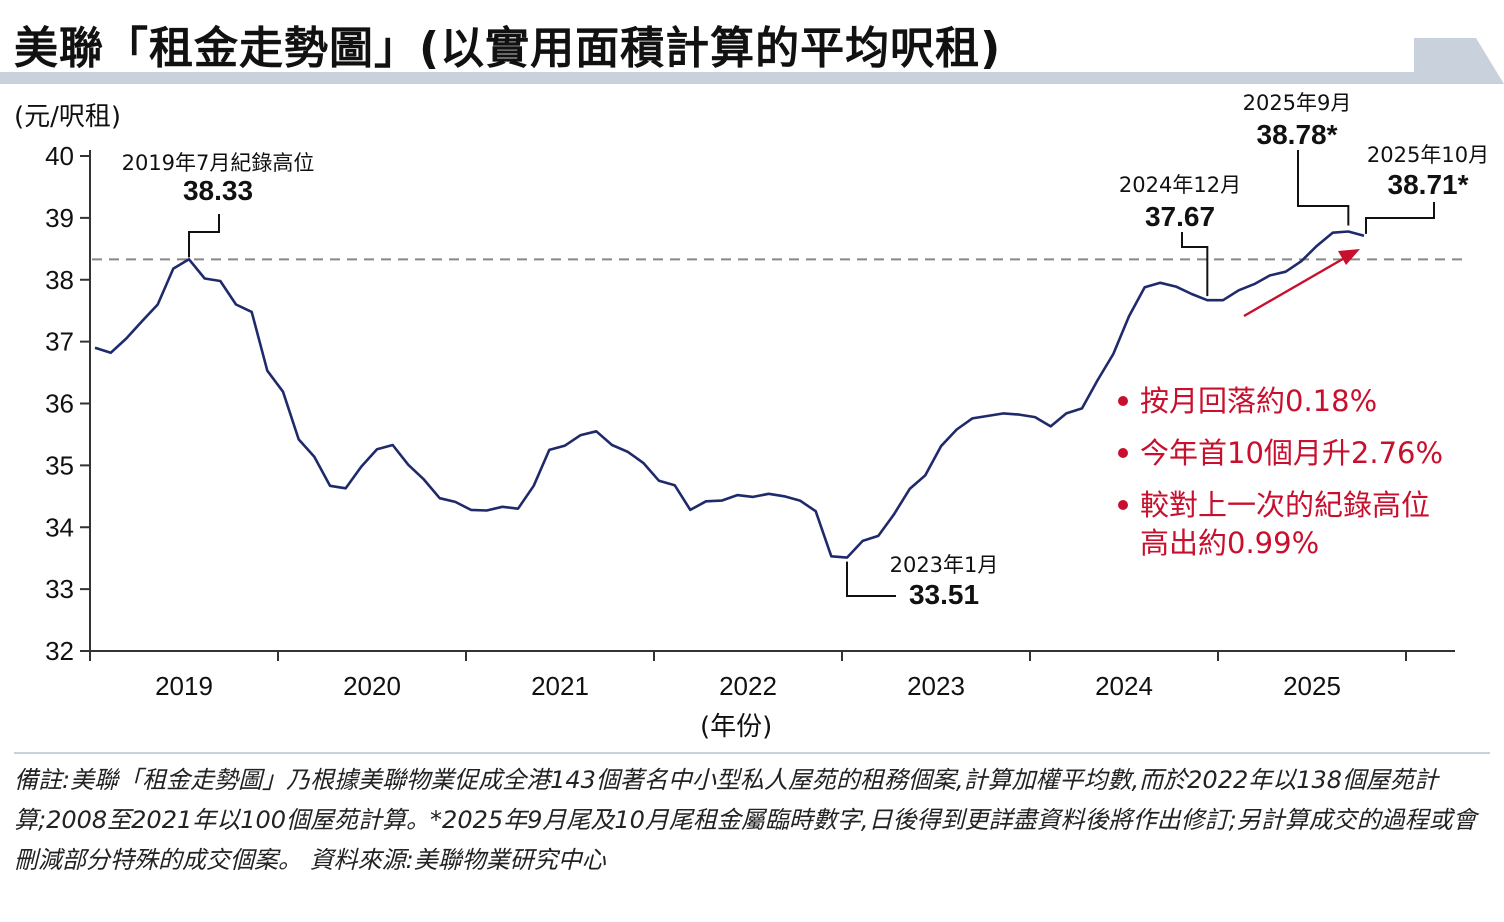 The image size is (1504, 922). I want to click on y-tick-label: 33, so click(59, 589).